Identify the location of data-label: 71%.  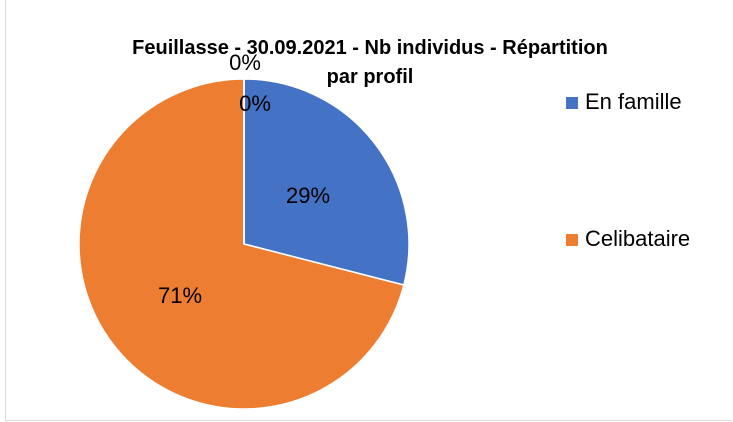
(180, 295).